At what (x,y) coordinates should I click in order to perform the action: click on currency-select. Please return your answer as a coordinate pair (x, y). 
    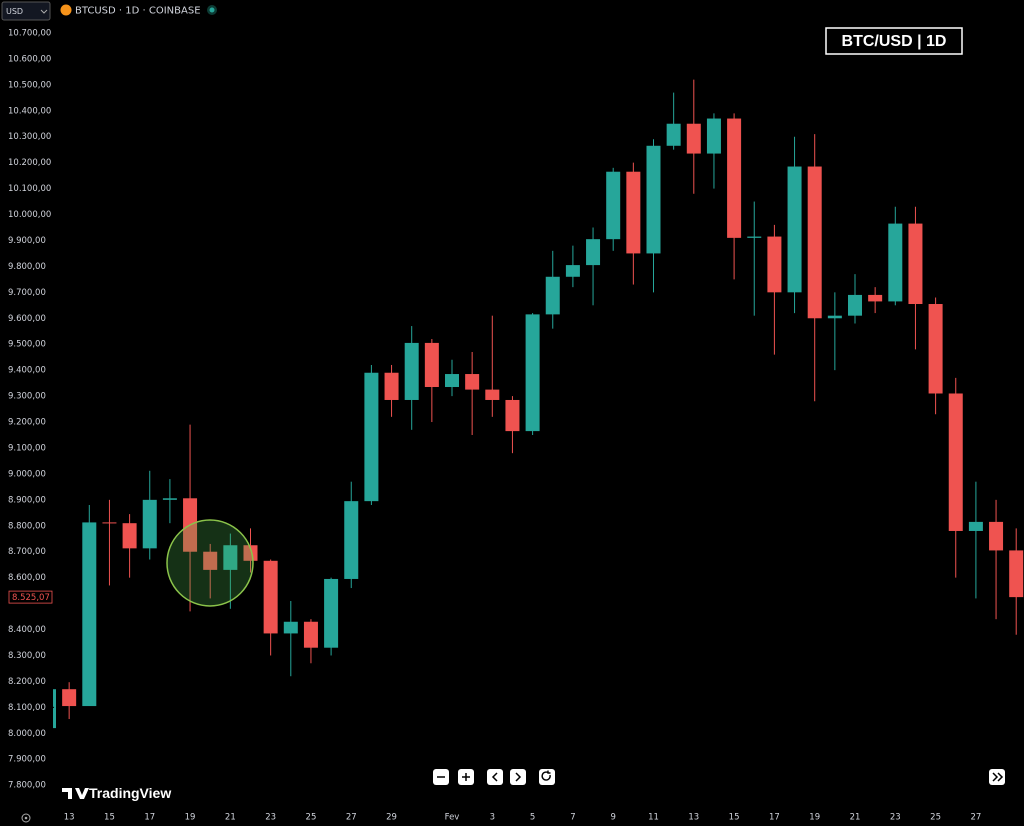
    Looking at the image, I should click on (26, 11).